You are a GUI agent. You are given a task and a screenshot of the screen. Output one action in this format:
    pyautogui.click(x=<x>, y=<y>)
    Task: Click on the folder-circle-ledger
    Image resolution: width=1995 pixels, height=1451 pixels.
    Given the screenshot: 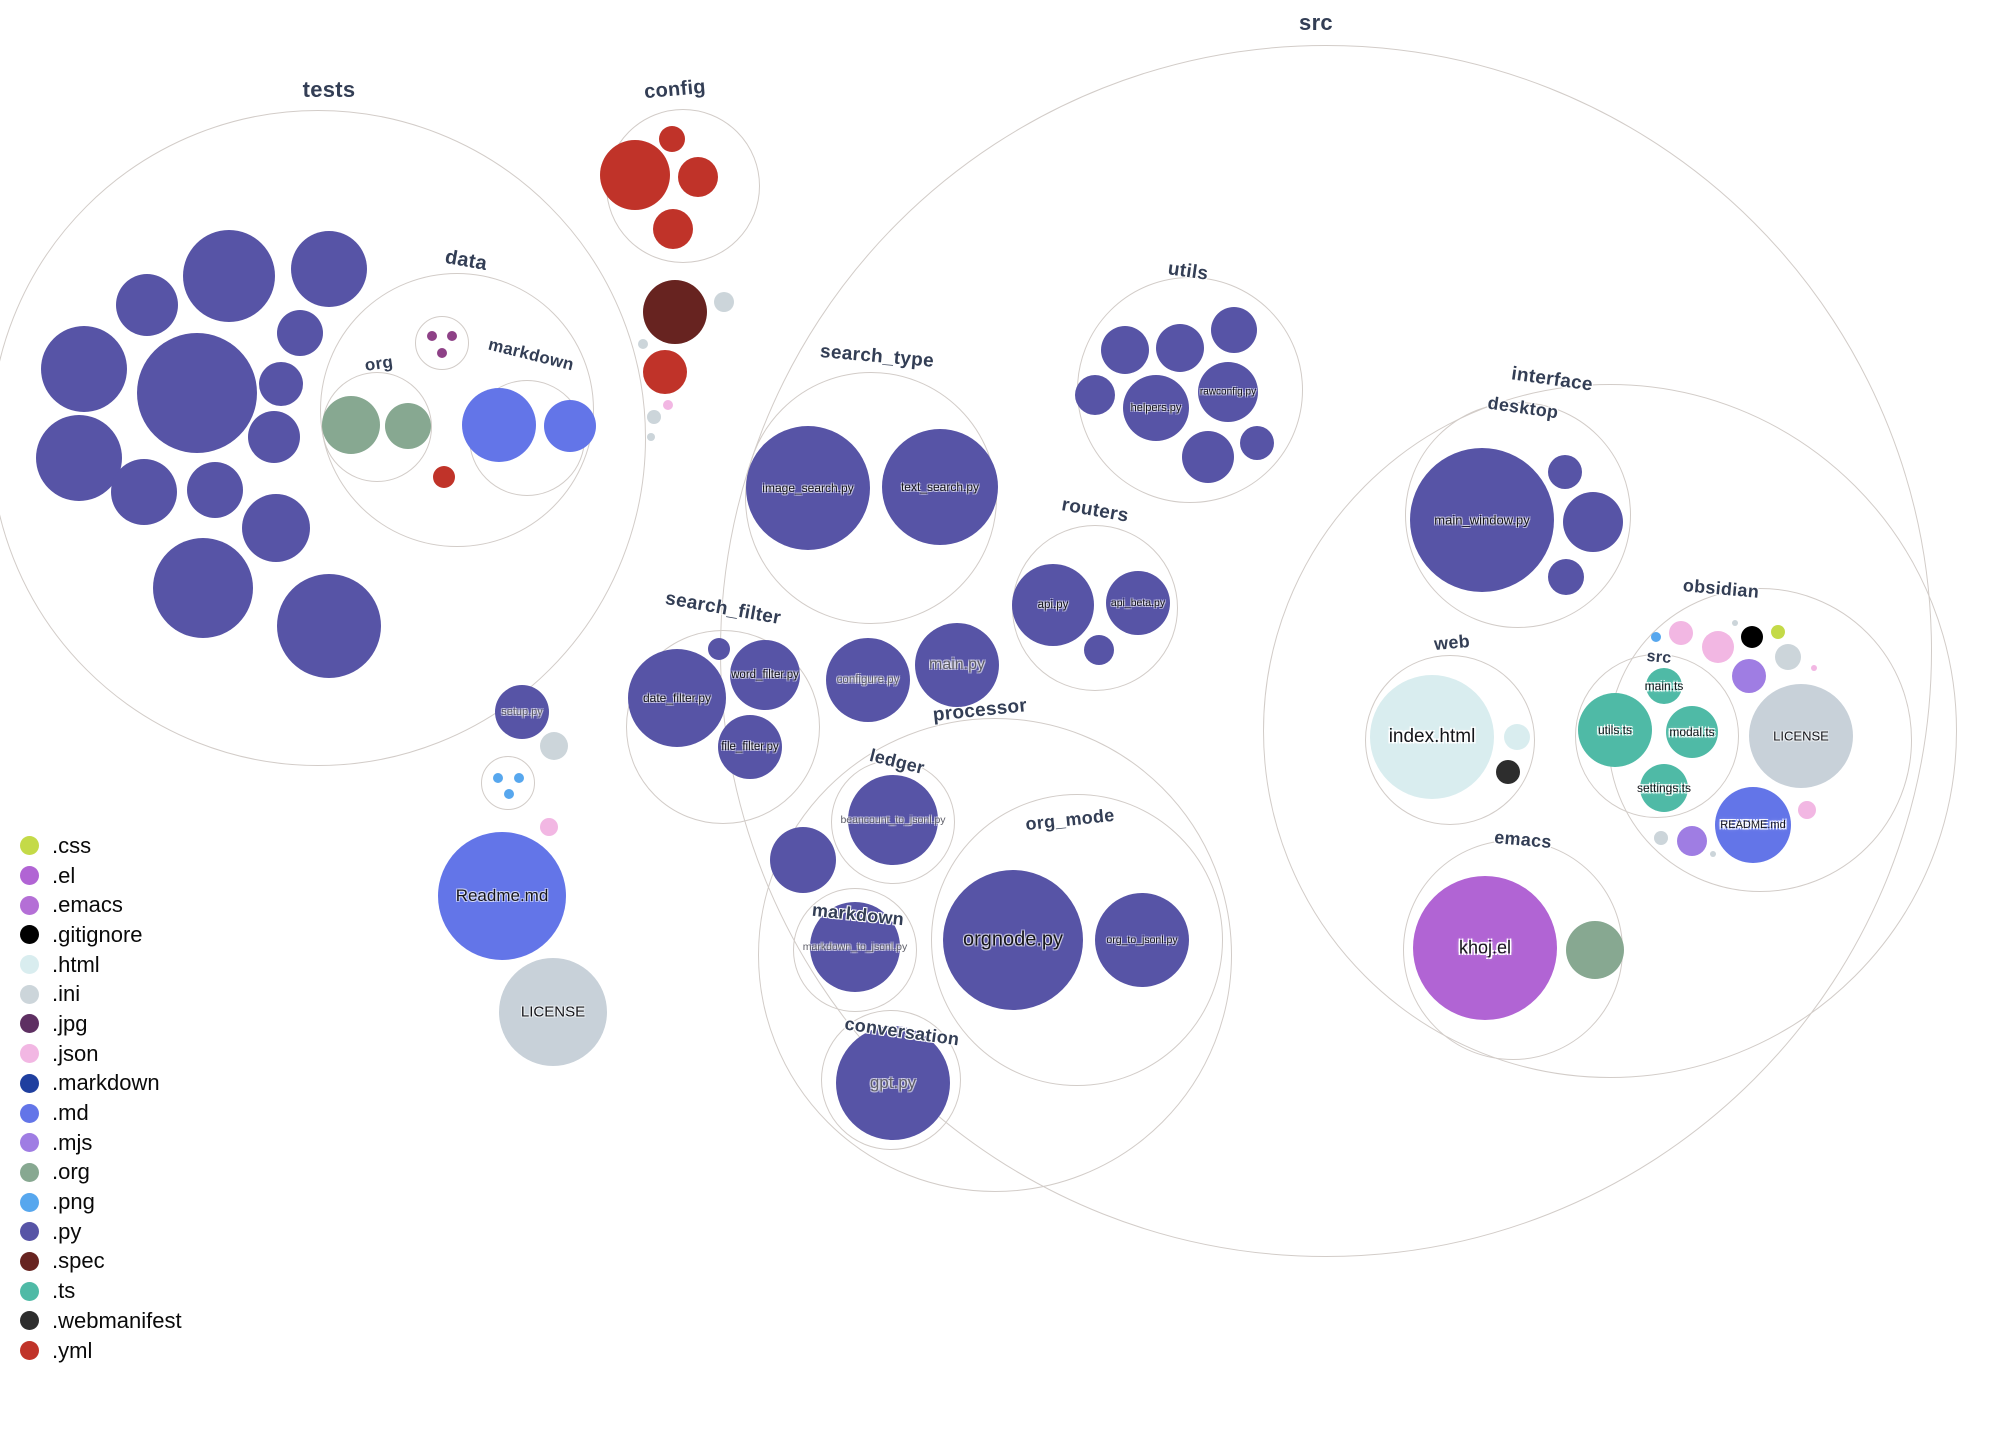 What is the action you would take?
    pyautogui.click(x=893, y=822)
    